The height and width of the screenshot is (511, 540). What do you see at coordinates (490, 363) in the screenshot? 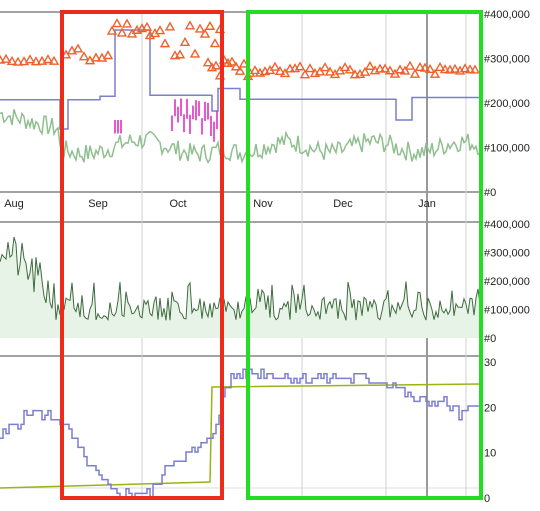
I see `y-tick-label: 30` at bounding box center [490, 363].